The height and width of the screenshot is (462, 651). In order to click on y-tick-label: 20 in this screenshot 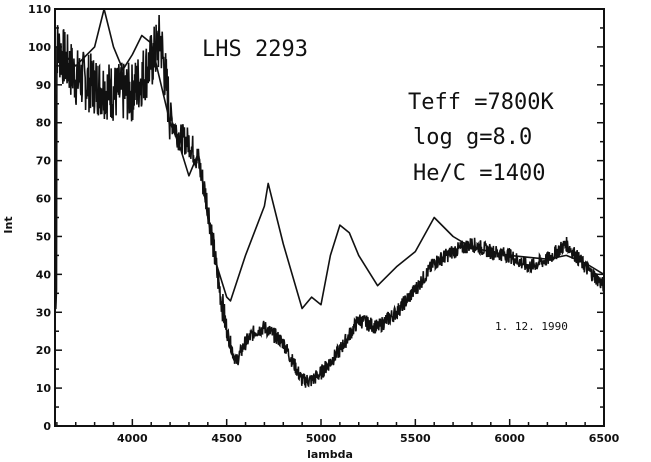, I will do `click(44, 350)`.